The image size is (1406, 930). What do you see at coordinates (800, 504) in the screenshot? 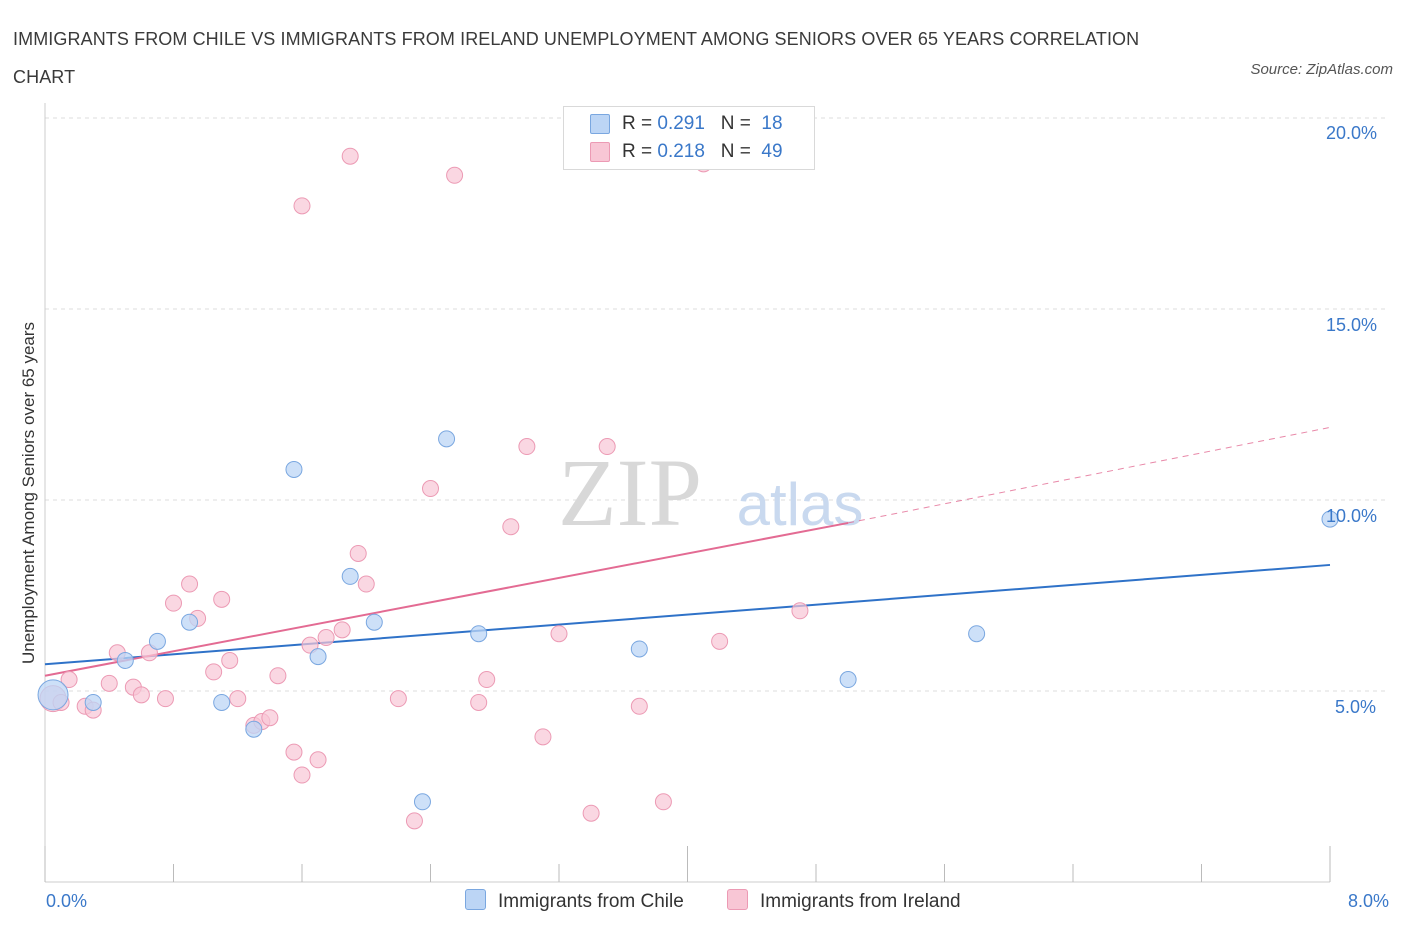
I see `watermark-atlas: atlas` at bounding box center [800, 504].